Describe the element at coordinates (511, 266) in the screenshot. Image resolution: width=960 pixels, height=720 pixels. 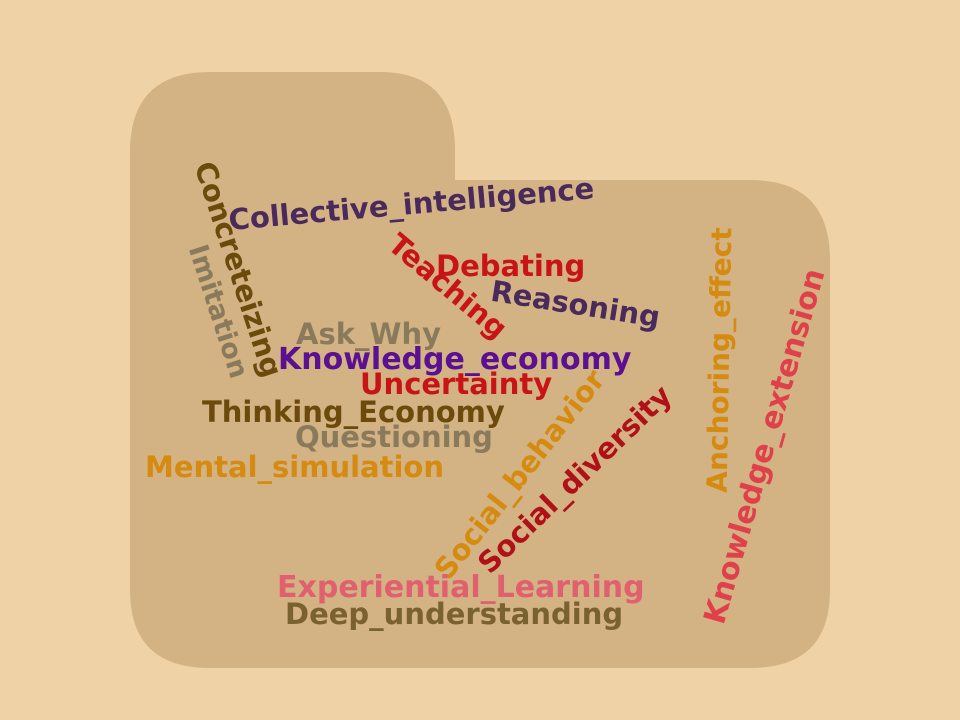
I see `word-debating: Debating` at that location.